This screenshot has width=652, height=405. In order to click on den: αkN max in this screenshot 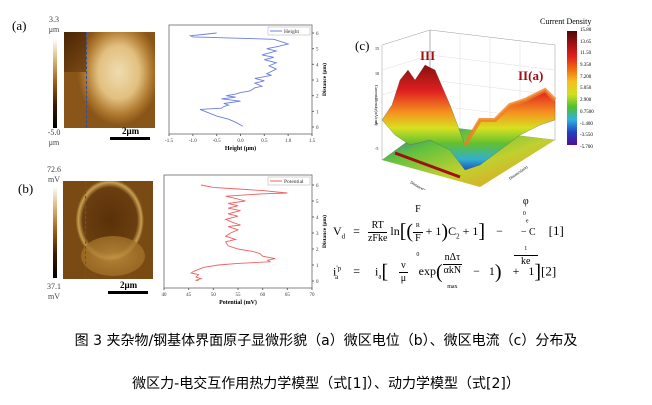, I will do `click(452, 279)`.